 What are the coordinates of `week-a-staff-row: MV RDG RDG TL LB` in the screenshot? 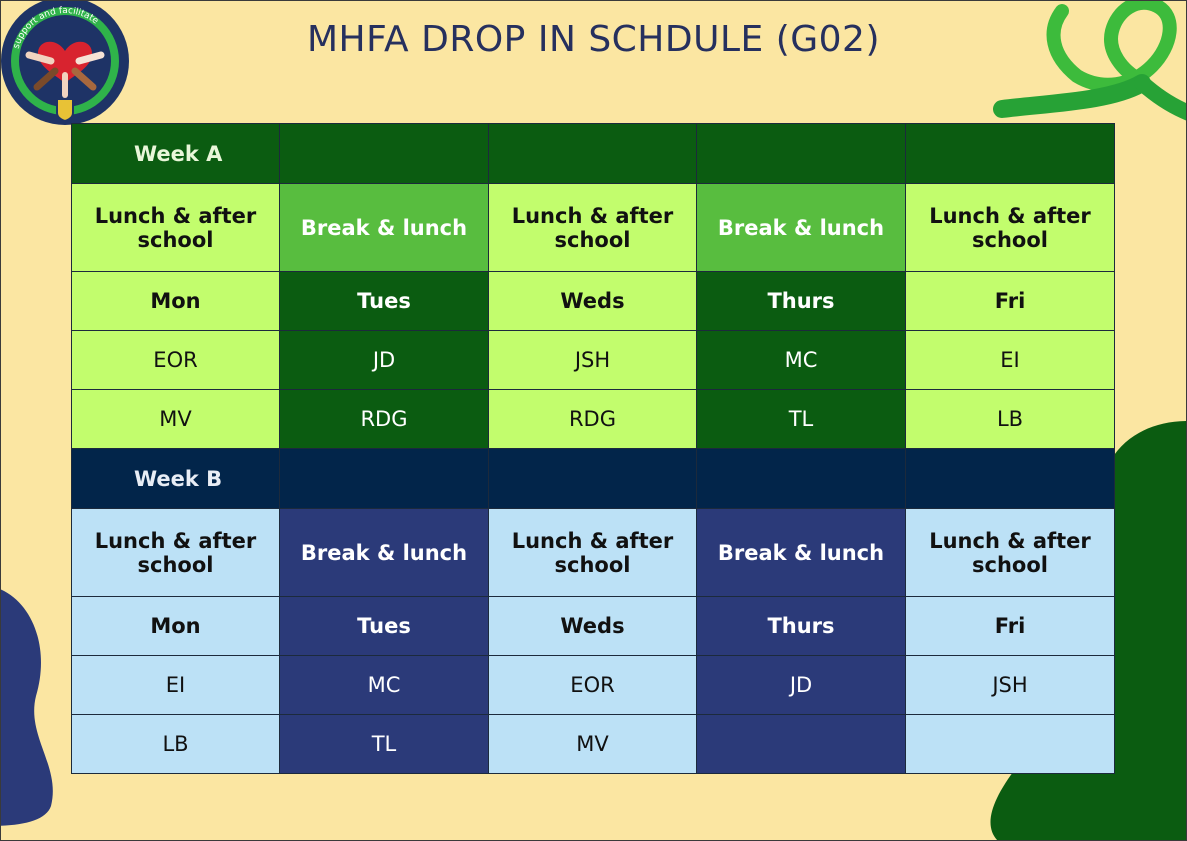 It's located at (593, 419).